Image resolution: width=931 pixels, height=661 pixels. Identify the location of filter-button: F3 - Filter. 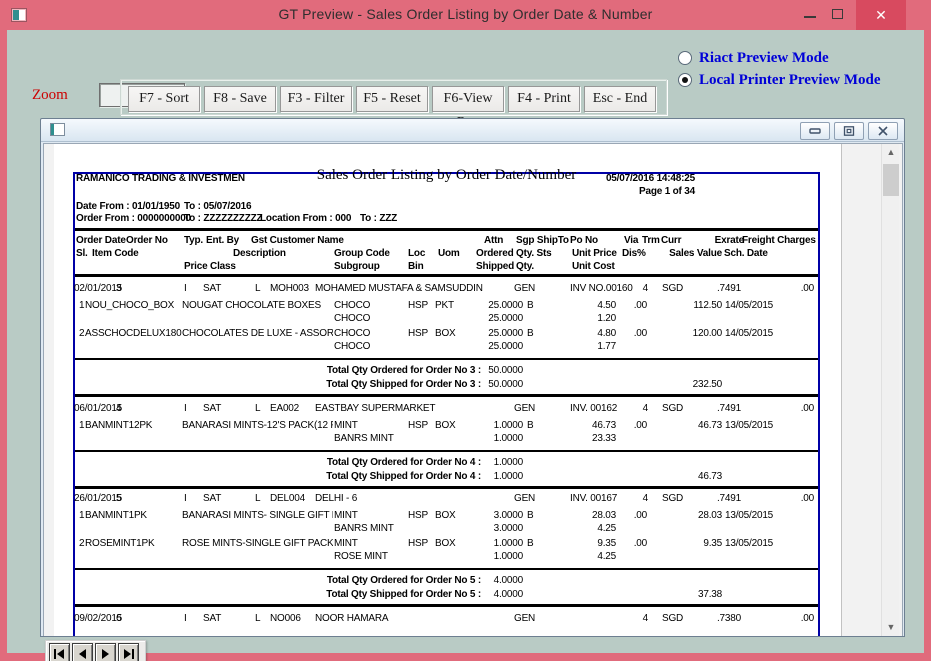
(316, 99).